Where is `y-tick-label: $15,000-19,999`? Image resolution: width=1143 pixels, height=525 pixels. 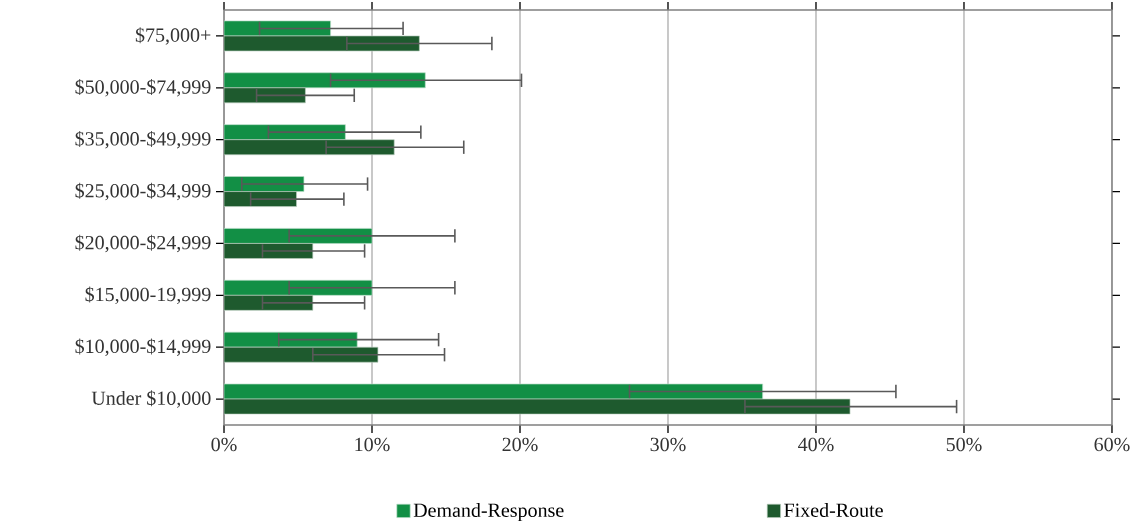 y-tick-label: $15,000-19,999 is located at coordinates (148, 295).